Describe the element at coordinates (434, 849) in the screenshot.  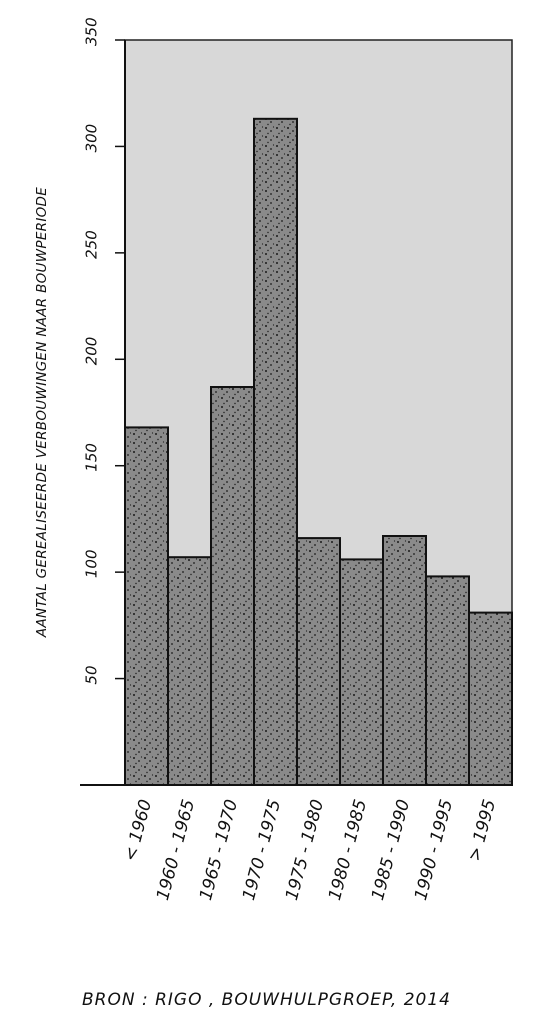
I see `x-tick-label-7: 1990 - 1995` at that location.